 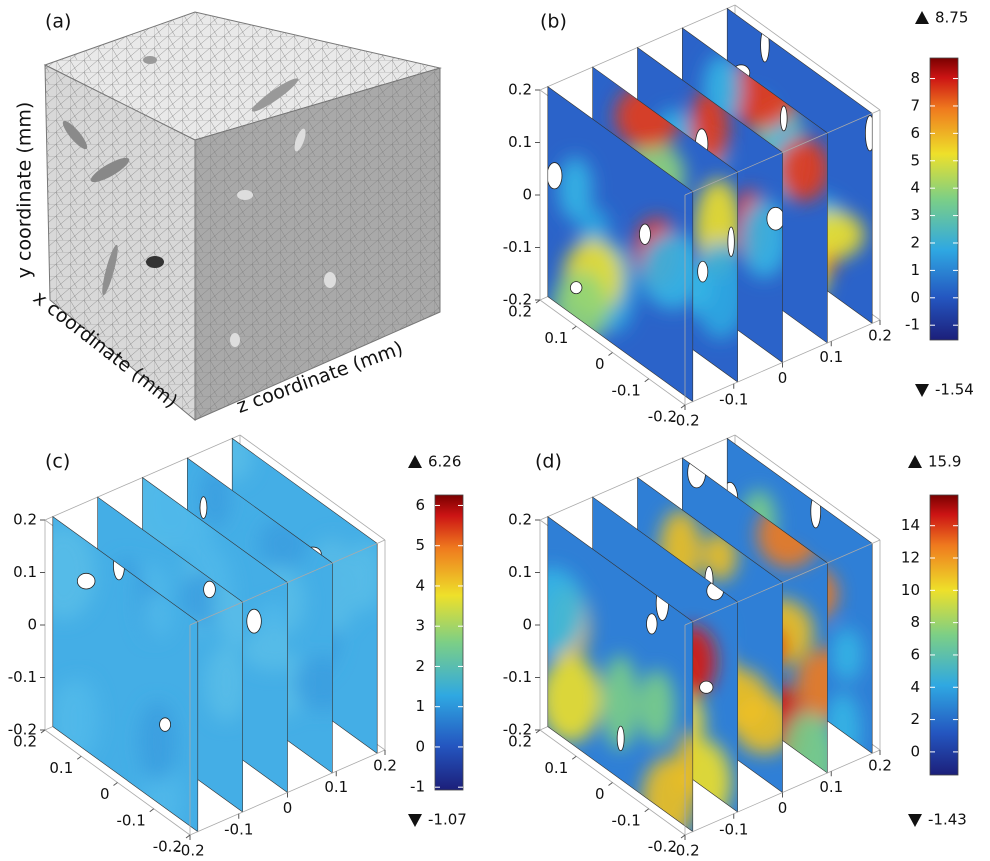 What do you see at coordinates (915, 622) in the screenshot?
I see `colorbar-tick-label: 8` at bounding box center [915, 622].